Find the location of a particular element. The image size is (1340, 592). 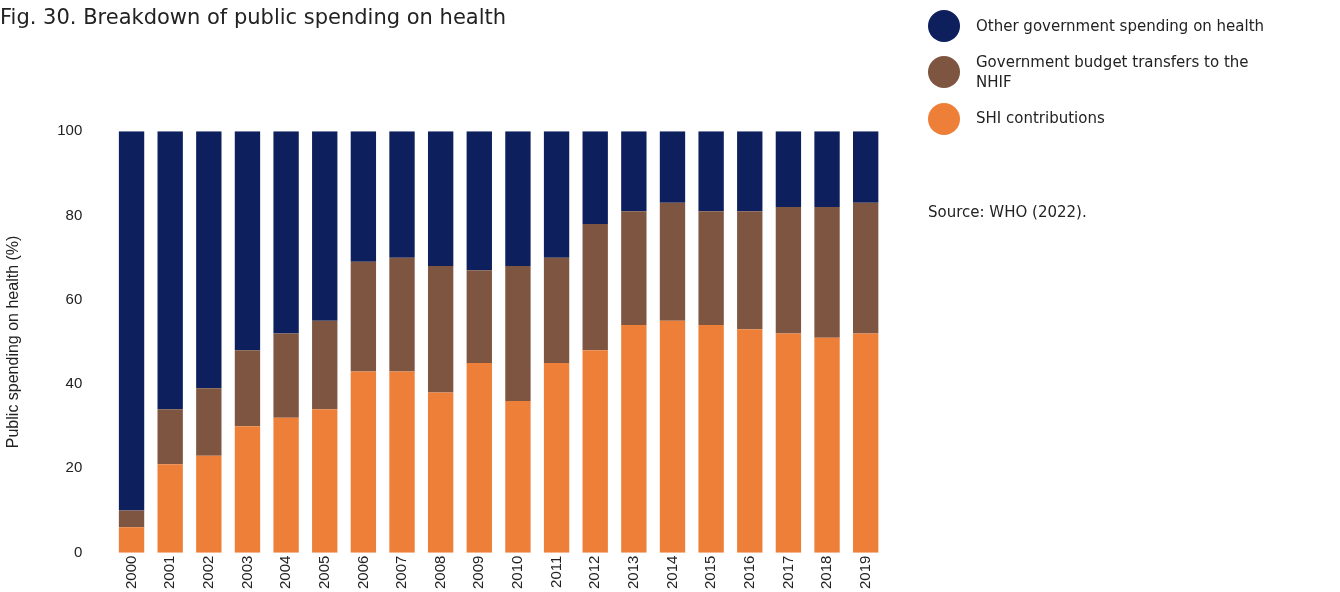

y-tick-label: 40 is located at coordinates (74, 383).